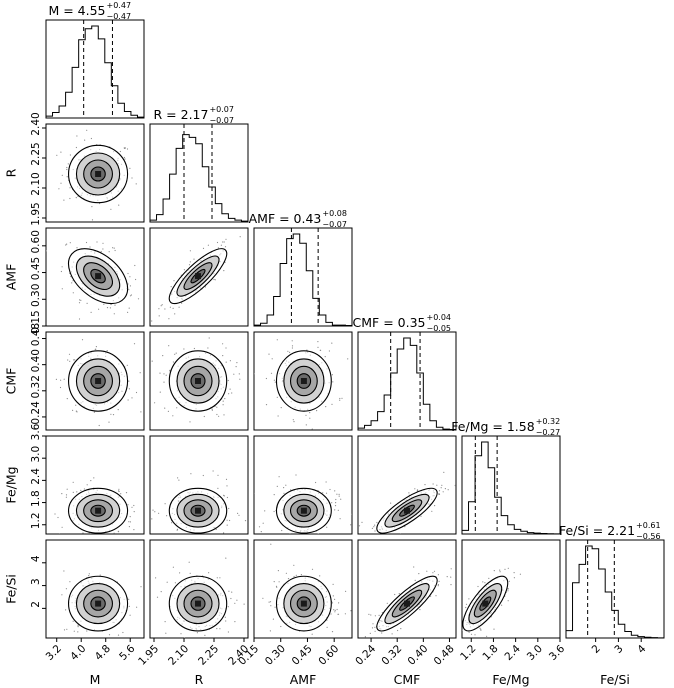  What do you see at coordinates (208, 655) in the screenshot?
I see `x-tick-label: 2.25` at bounding box center [208, 655].